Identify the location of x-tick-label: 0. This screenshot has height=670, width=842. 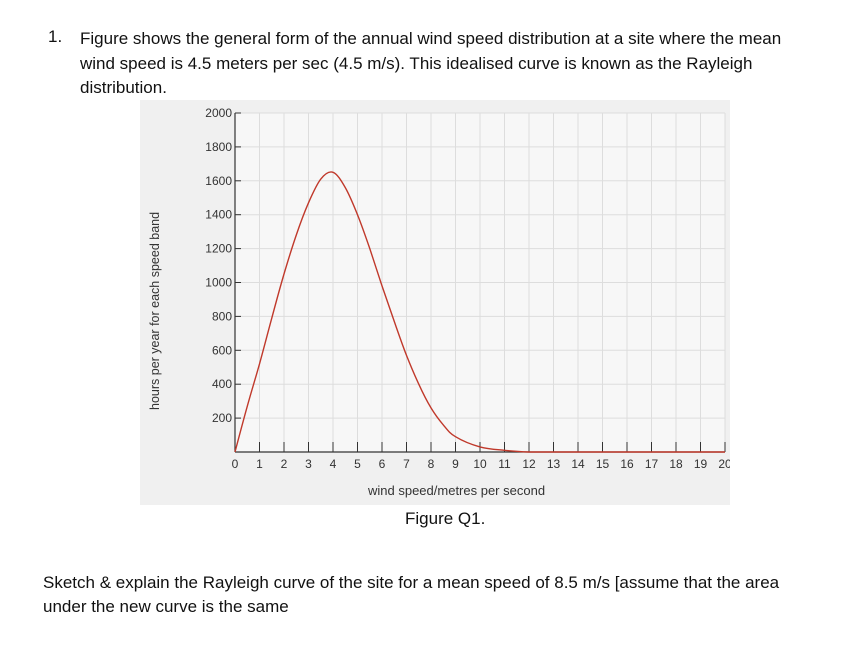
(235, 464).